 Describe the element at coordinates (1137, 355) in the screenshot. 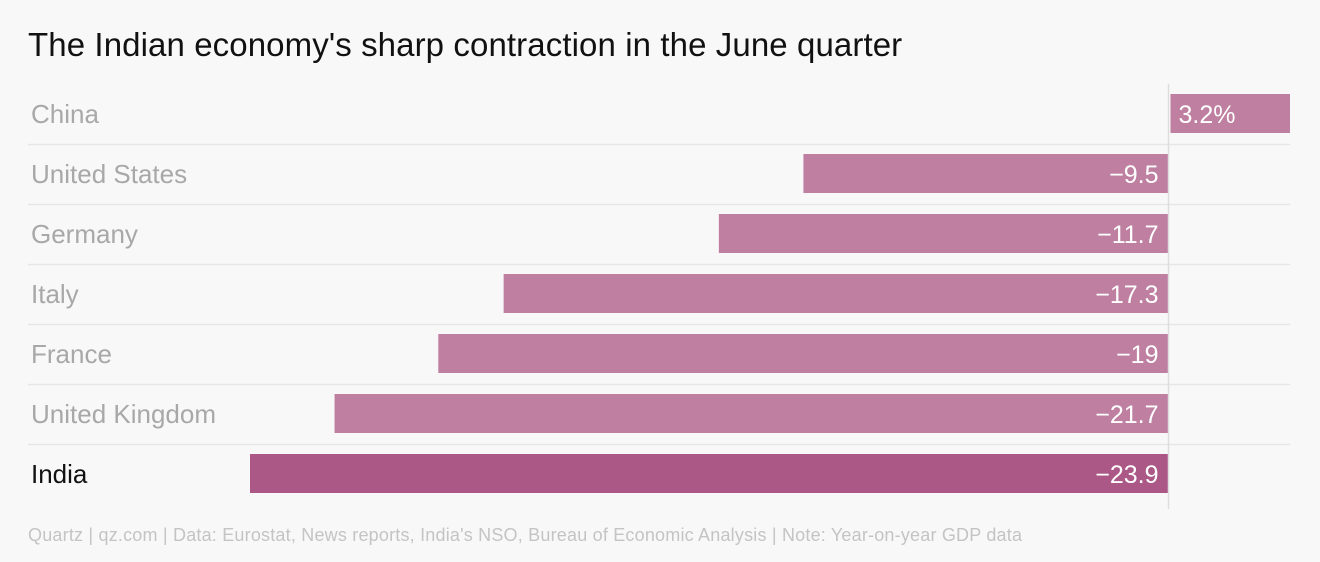

I see `value-label-france: −19` at that location.